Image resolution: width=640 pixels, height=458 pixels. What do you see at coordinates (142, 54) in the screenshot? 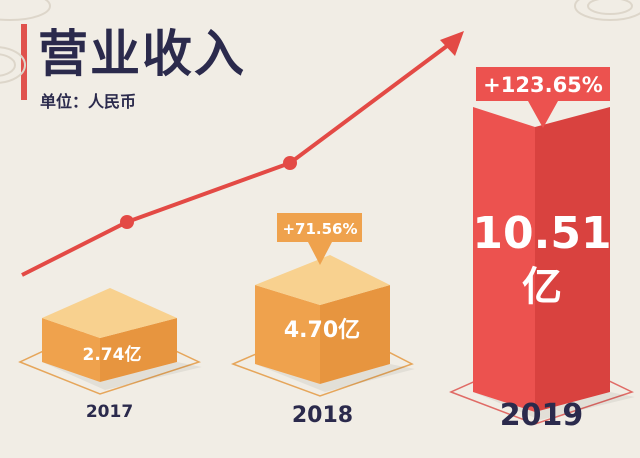
I see `page-title: 营业收入` at bounding box center [142, 54].